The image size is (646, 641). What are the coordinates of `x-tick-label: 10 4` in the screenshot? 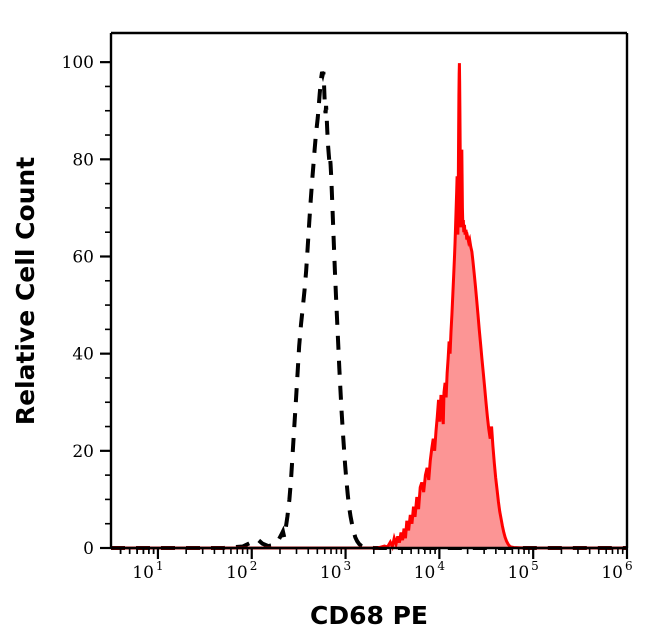 It's located at (430, 571).